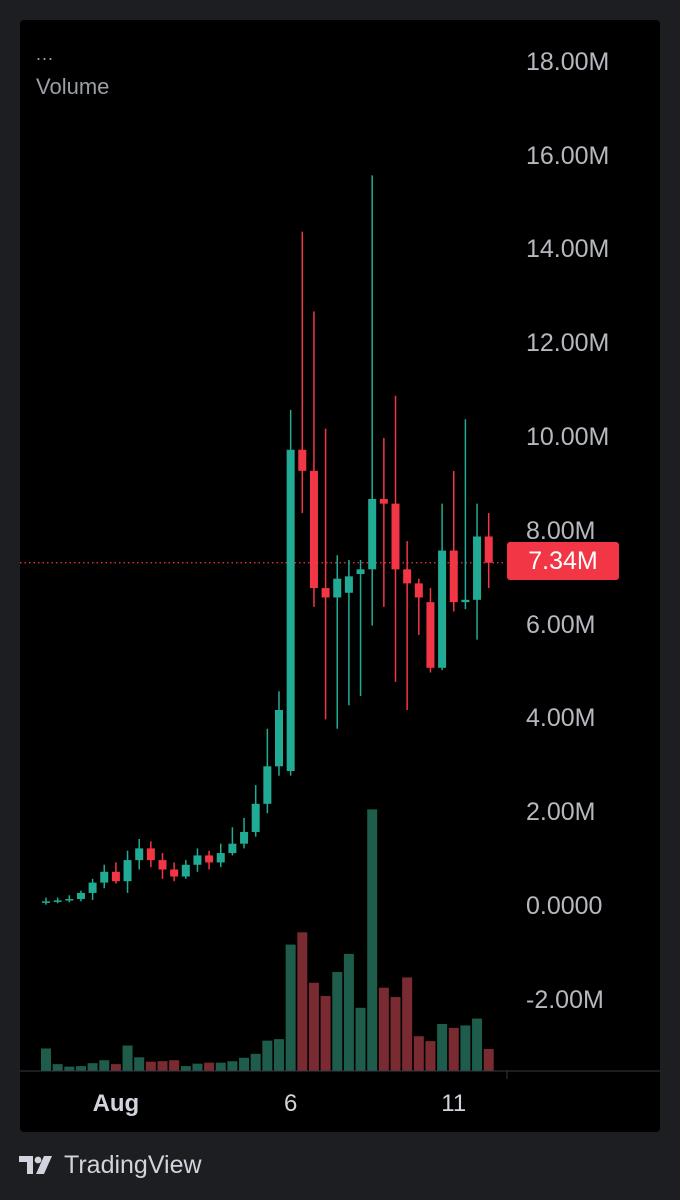 The width and height of the screenshot is (680, 1200). I want to click on tradingview-brand: TradingView, so click(110, 1165).